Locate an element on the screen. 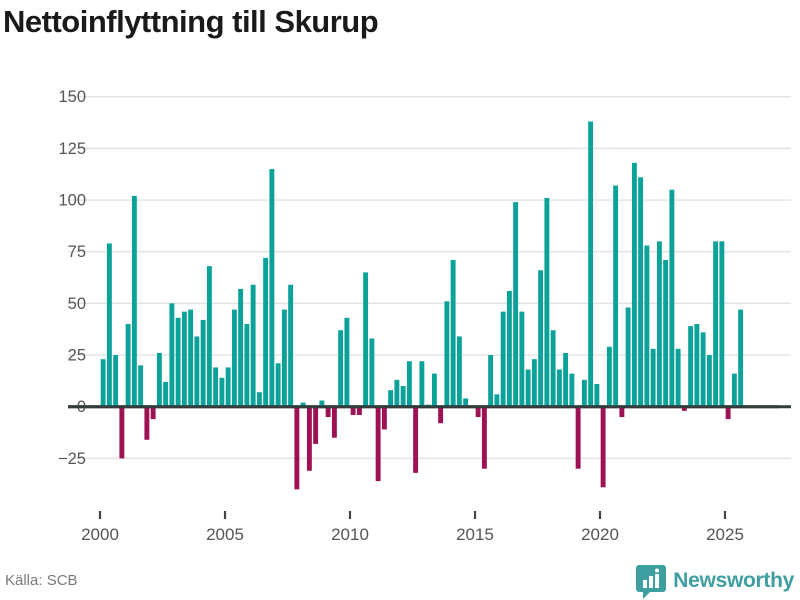 The width and height of the screenshot is (800, 600). bar-2006-q4 is located at coordinates (272, 288).